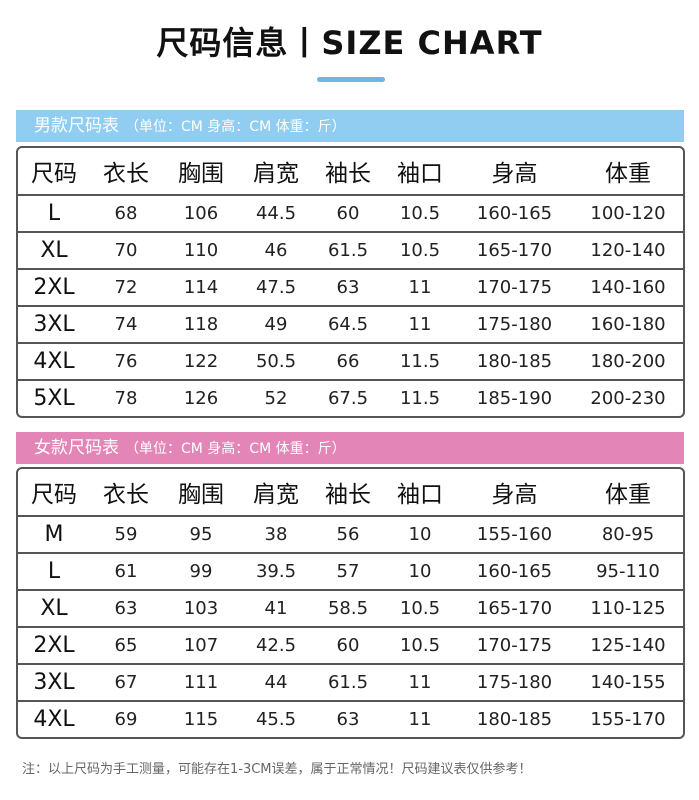  I want to click on size-cell: 4XL, so click(54, 362).